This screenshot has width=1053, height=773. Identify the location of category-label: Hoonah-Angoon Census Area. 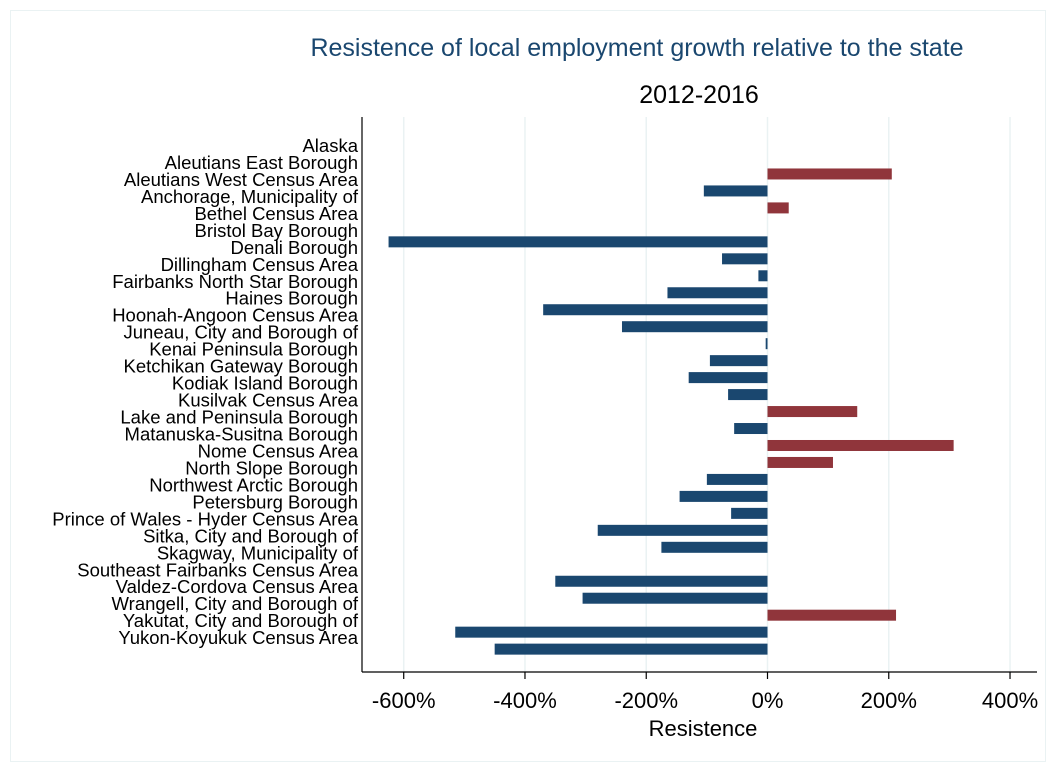
(235, 315).